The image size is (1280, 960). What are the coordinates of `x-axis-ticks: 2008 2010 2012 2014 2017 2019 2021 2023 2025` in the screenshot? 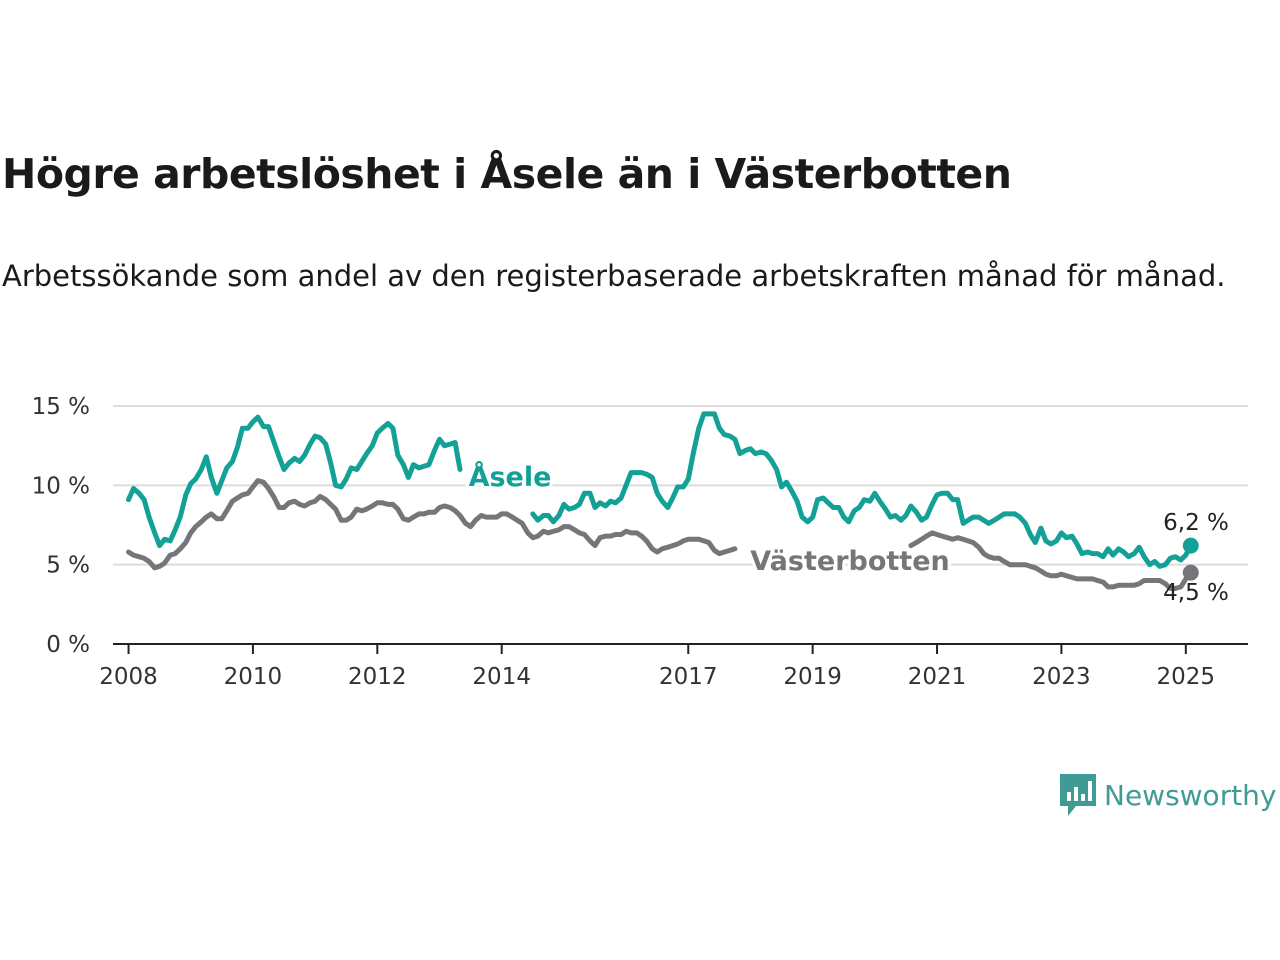 It's located at (657, 667).